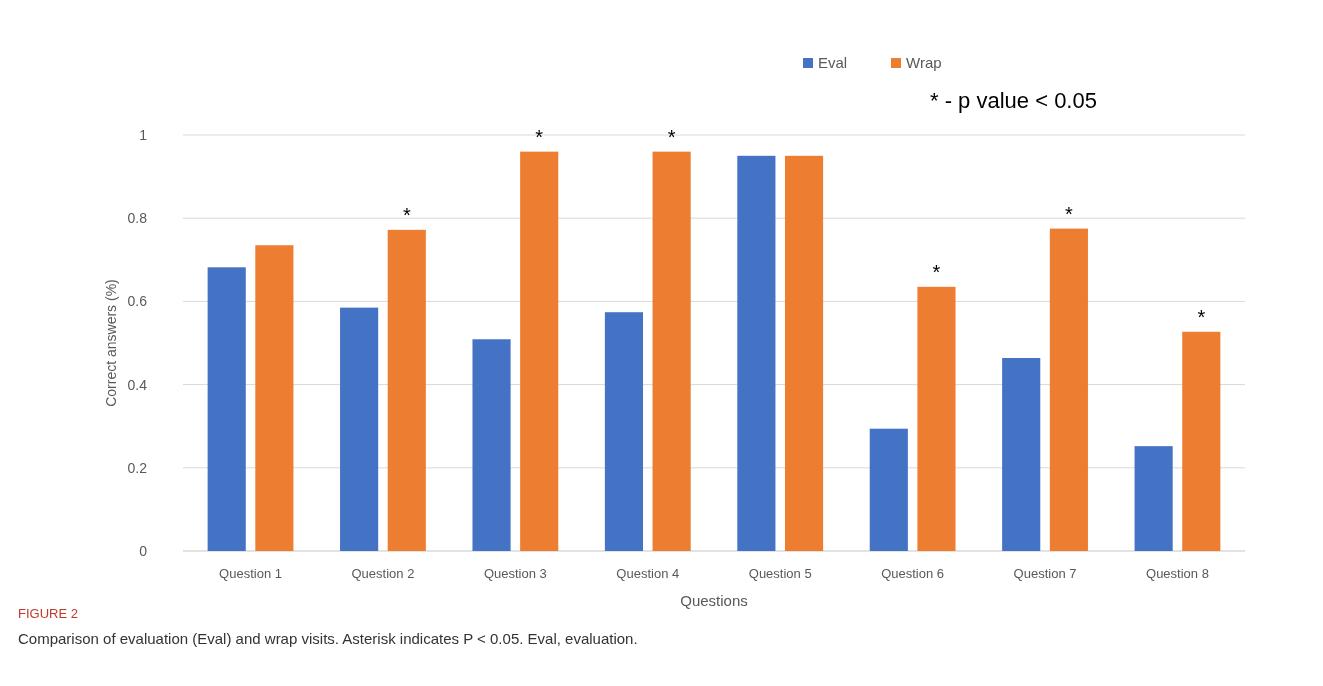 The image size is (1323, 686). I want to click on y-tick-label: 0, so click(143, 551).